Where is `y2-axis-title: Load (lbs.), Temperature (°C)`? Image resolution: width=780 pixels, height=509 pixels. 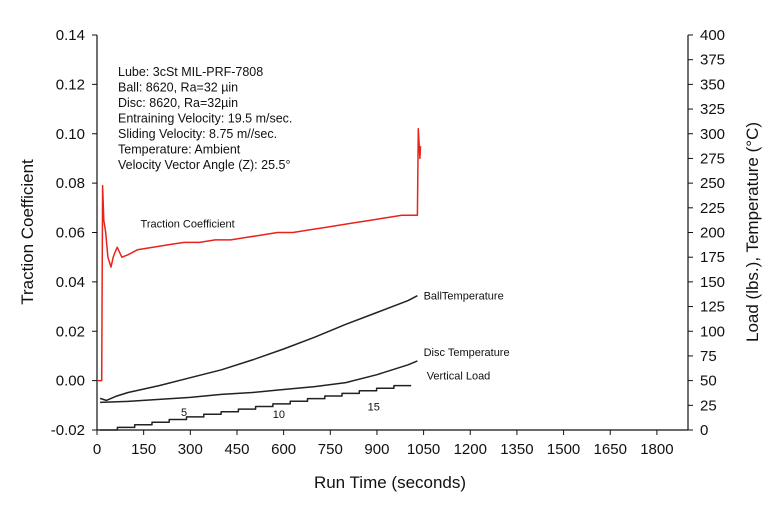
y2-axis-title: Load (lbs.), Temperature (°C) is located at coordinates (752, 232).